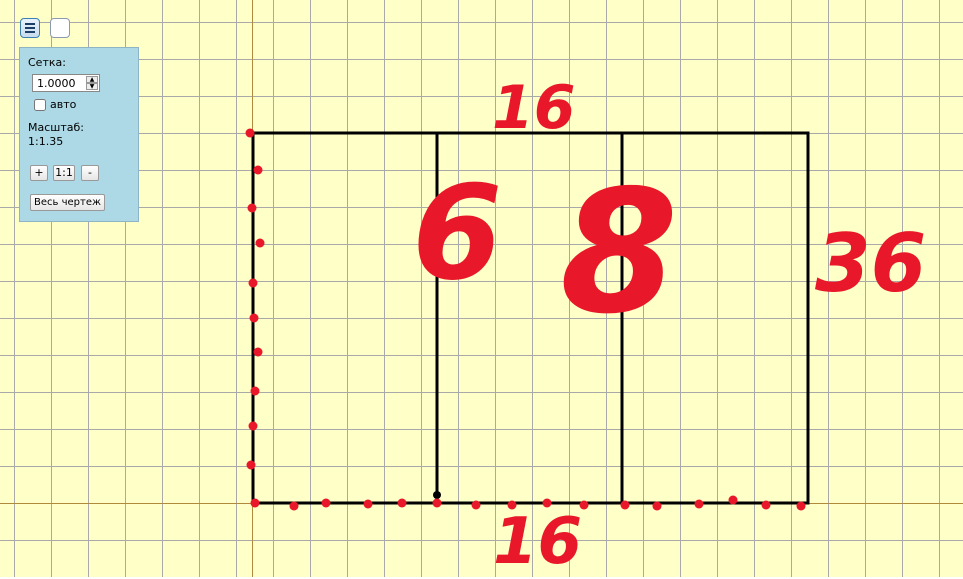 Image resolution: width=963 pixels, height=579 pixels. I want to click on menu-button, so click(30, 28).